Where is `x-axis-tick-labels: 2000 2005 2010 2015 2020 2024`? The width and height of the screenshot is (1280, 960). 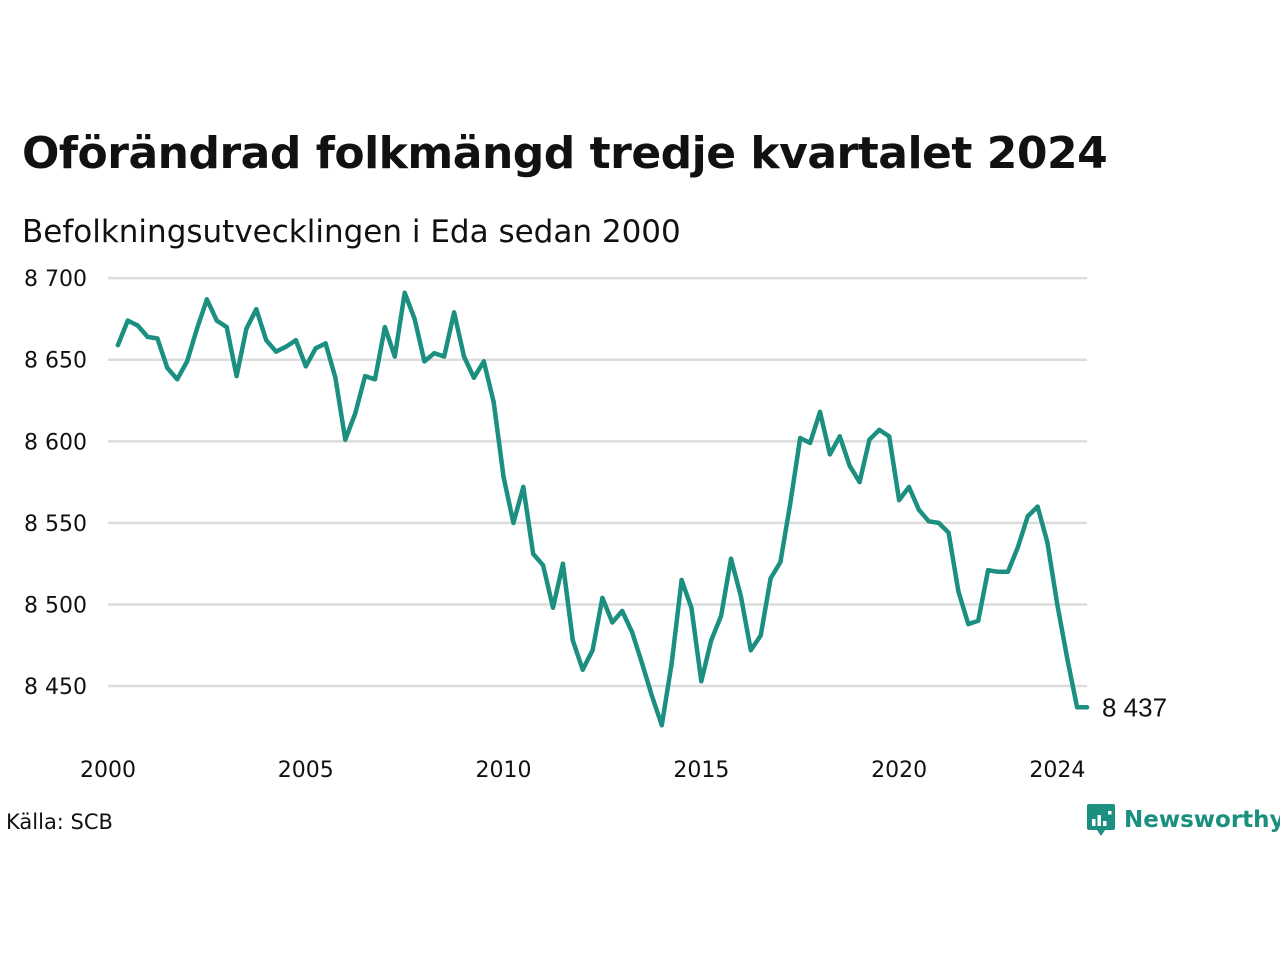 x-axis-tick-labels: 2000 2005 2010 2015 2020 2024 is located at coordinates (582, 770).